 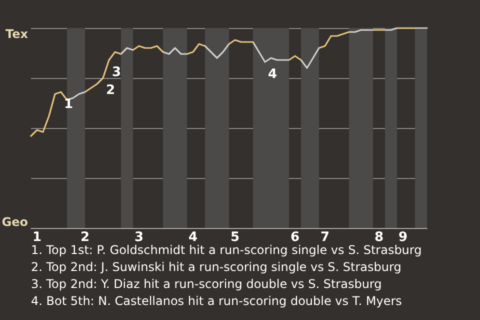 What do you see at coordinates (235, 237) in the screenshot?
I see `x-tick-label: 5` at bounding box center [235, 237].